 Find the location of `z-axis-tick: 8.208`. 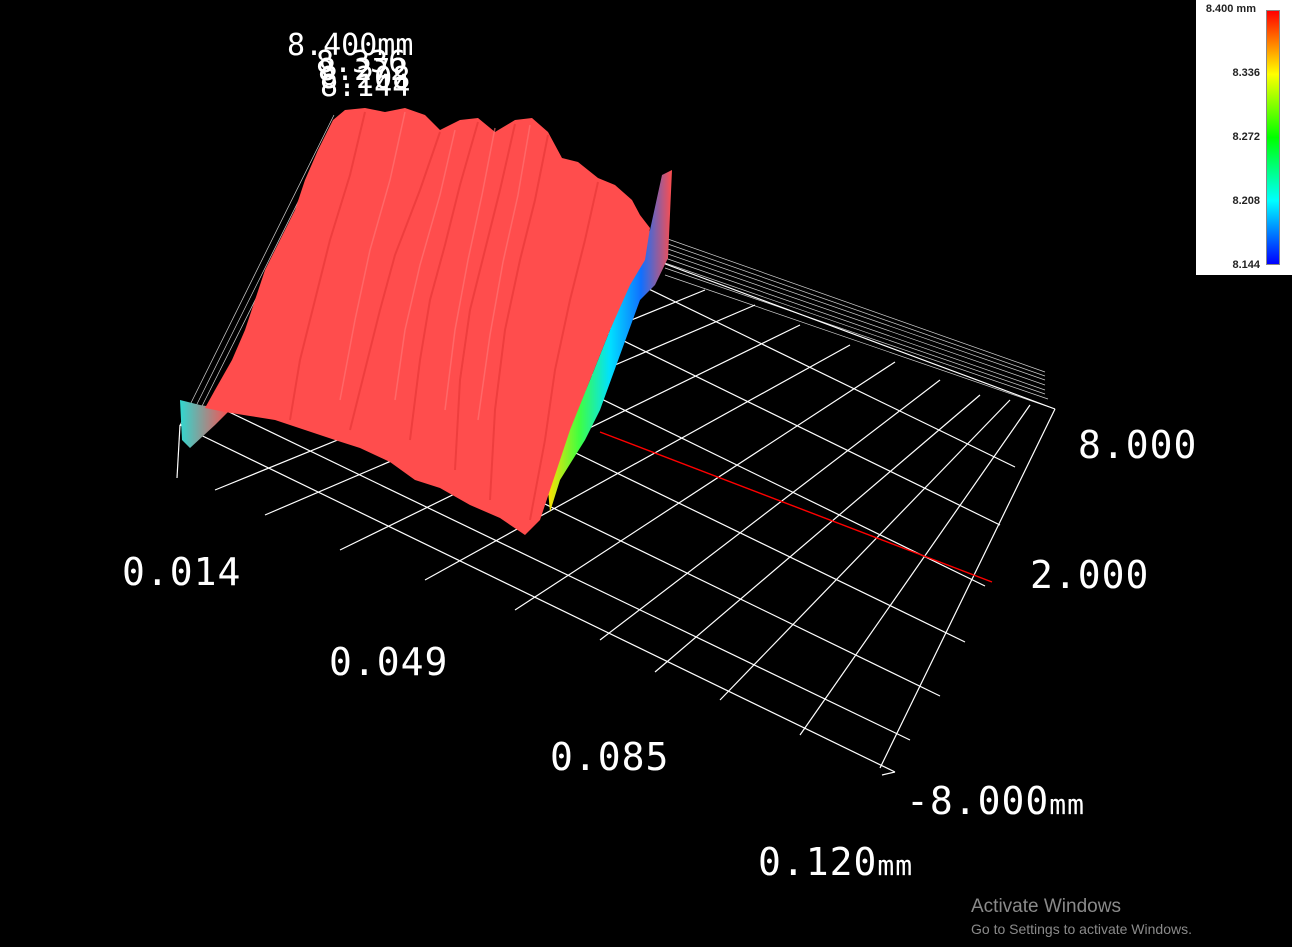

z-axis-tick: 8.208 is located at coordinates (365, 78).